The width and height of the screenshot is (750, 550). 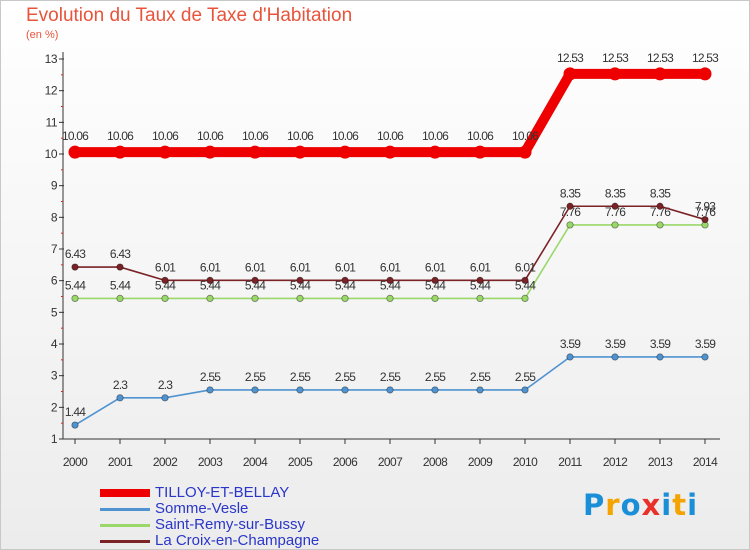 What do you see at coordinates (165, 385) in the screenshot?
I see `data-label: 2.3` at bounding box center [165, 385].